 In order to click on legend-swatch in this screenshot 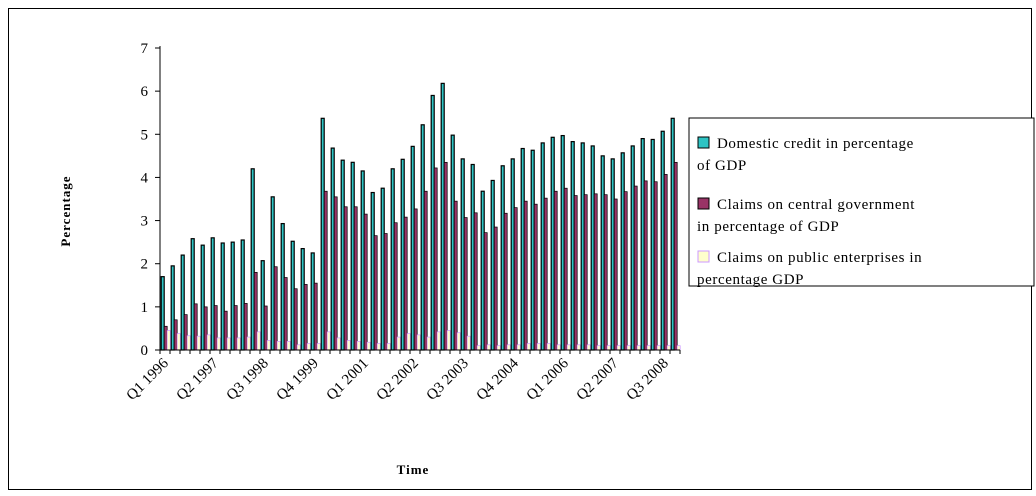, I will do `click(703, 142)`.